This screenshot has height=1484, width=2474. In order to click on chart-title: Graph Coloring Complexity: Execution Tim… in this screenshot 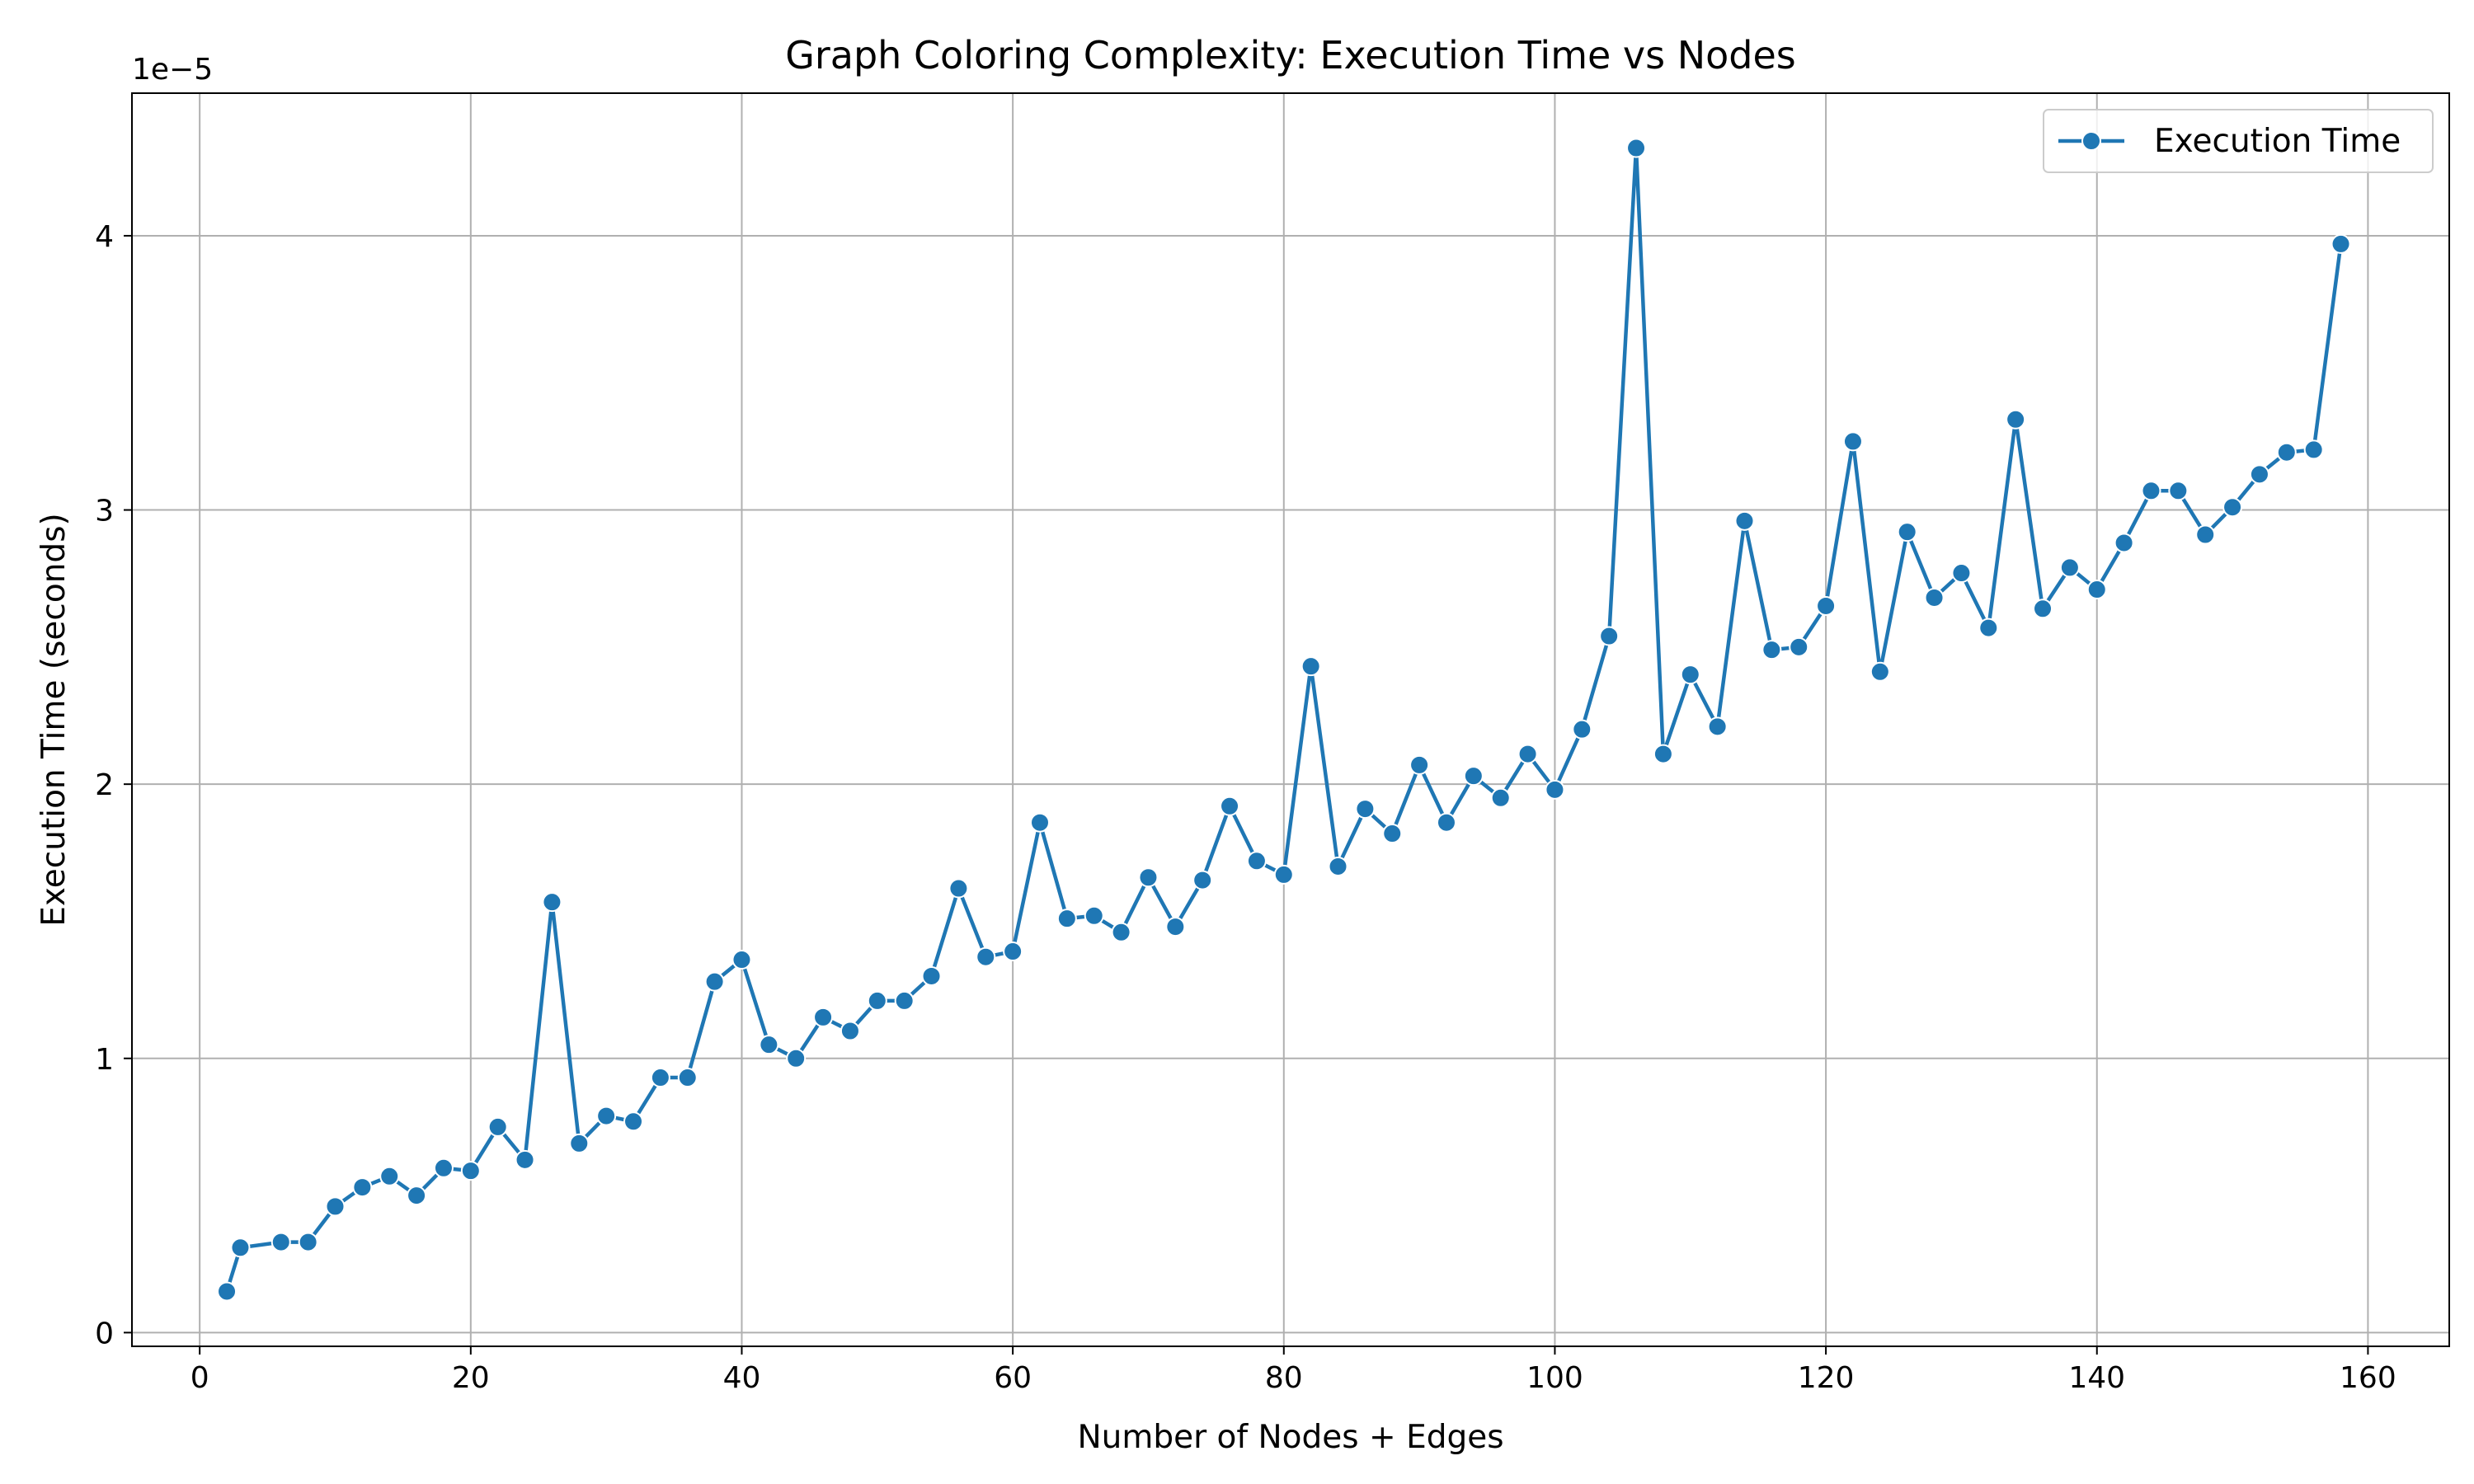, I will do `click(1290, 55)`.